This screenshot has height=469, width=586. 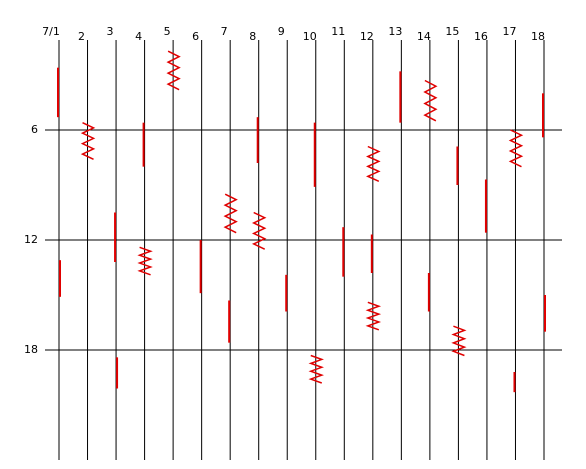 I want to click on y-tick-label: 6, so click(x=34, y=129).